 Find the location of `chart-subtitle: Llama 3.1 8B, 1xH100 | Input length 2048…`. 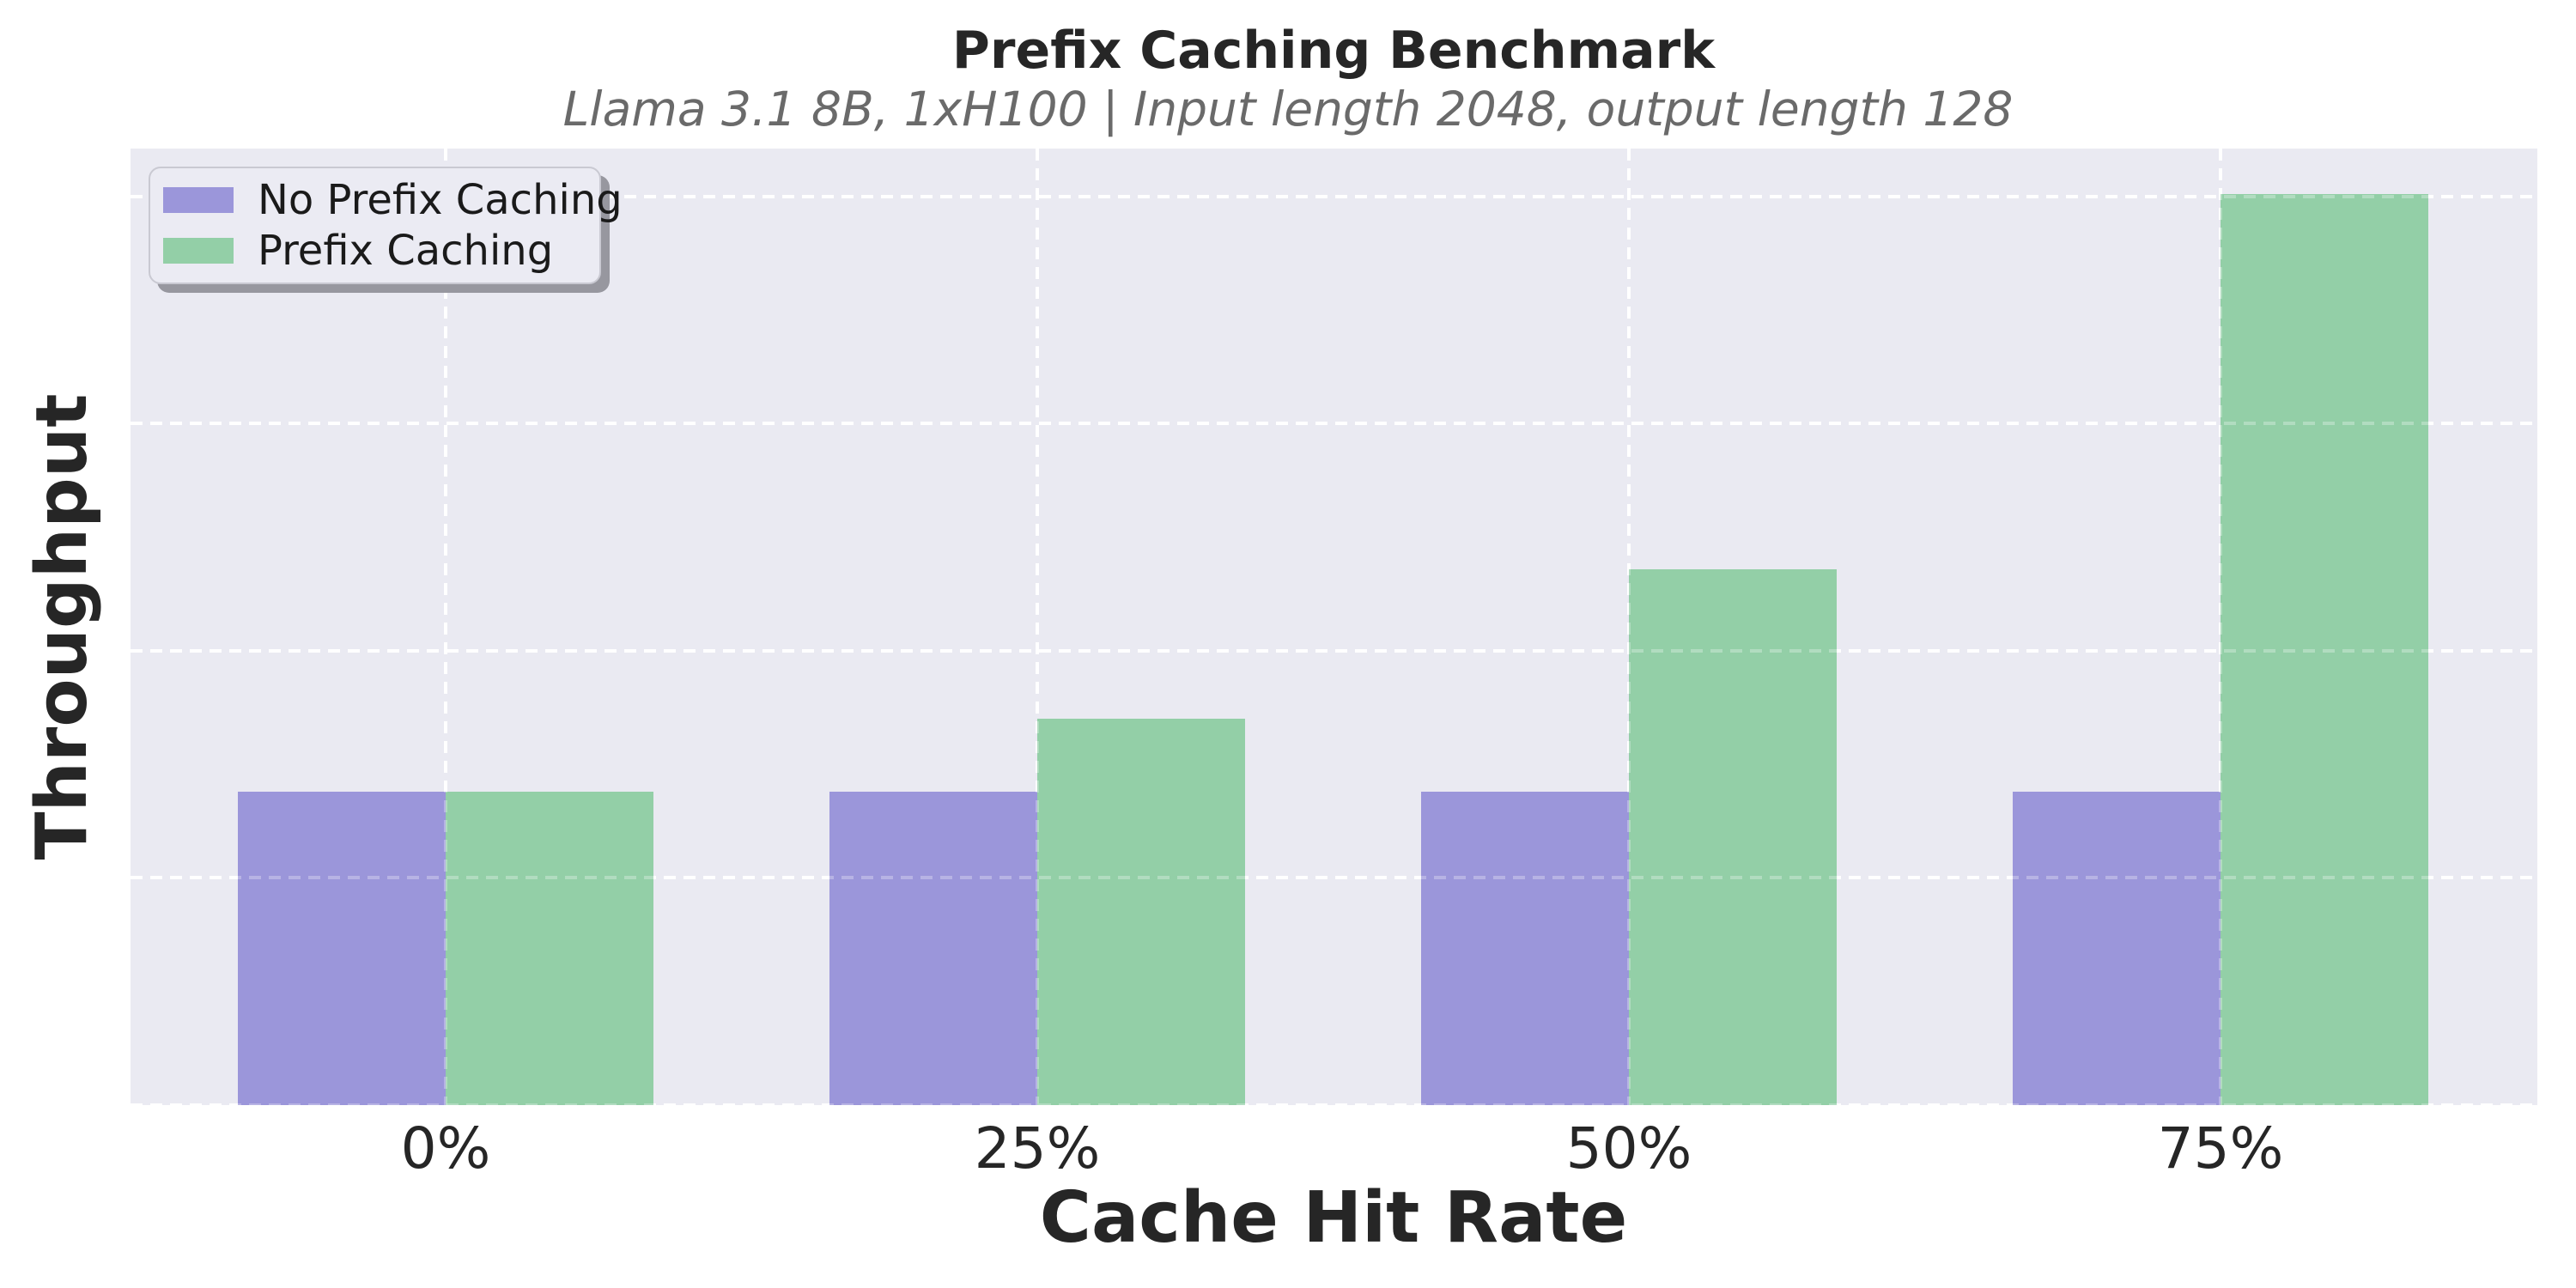

chart-subtitle: Llama 3.1 8B, 1xH100 | Input length 2048… is located at coordinates (1288, 109).